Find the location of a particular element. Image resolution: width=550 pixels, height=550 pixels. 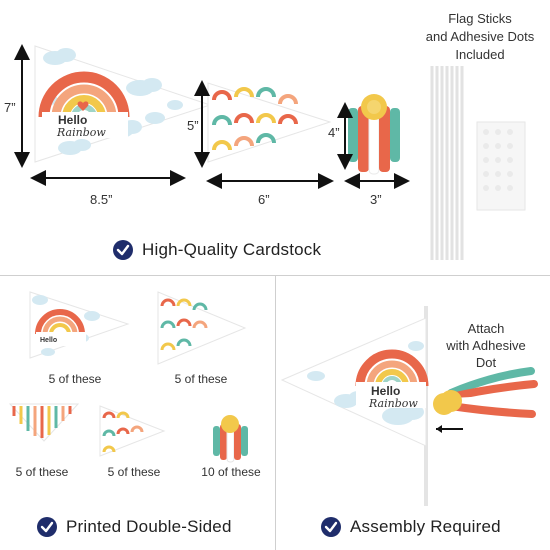

bottom-left-illustrations: Hello is located at coordinates (128, 377).